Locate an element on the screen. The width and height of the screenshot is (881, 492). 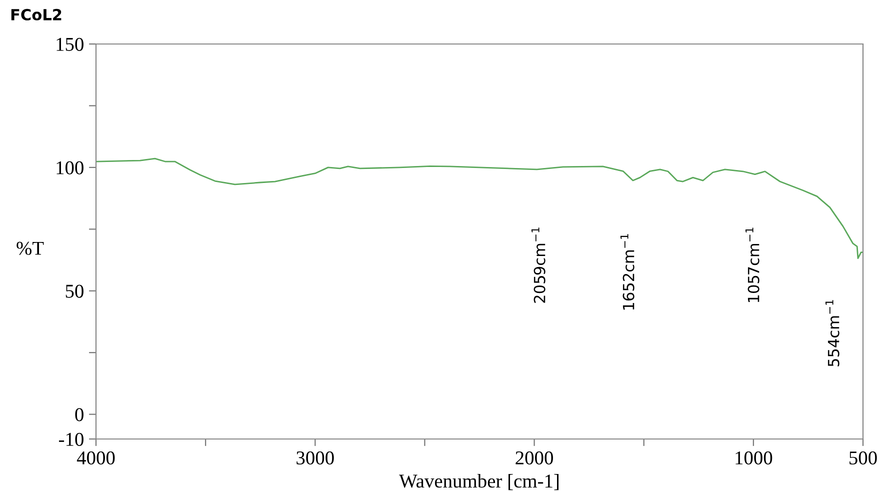
y-axis-title: %T is located at coordinates (30, 248).